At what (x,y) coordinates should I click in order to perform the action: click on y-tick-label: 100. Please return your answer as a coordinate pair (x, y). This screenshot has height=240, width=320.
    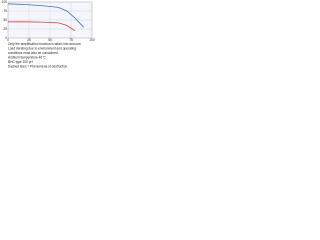
    Looking at the image, I should click on (5, 2).